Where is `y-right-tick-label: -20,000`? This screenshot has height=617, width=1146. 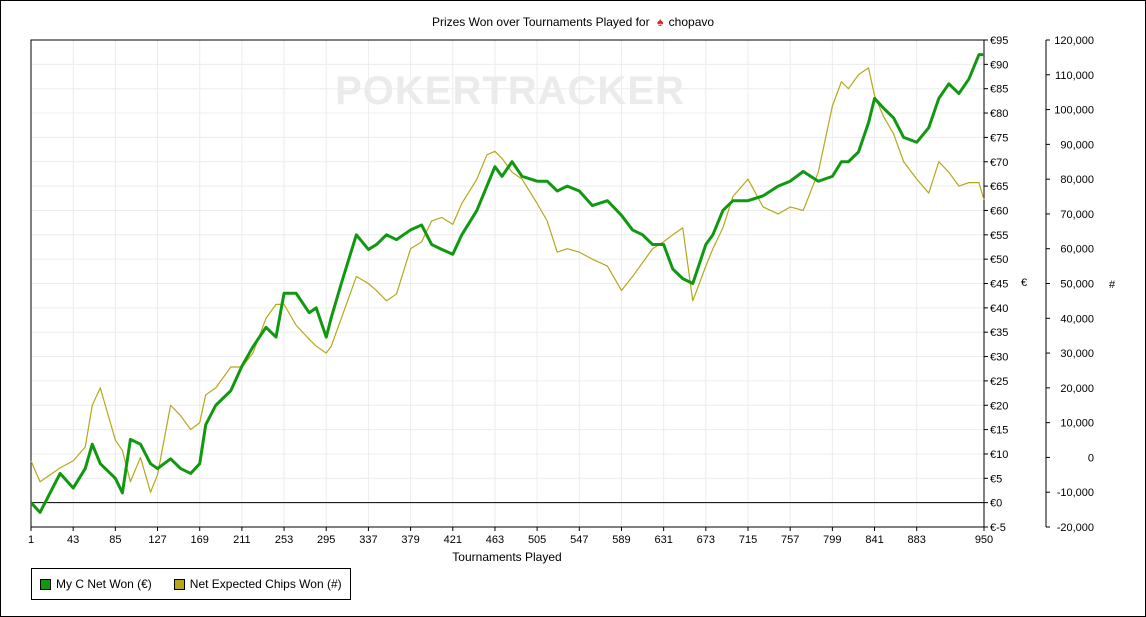 y-right-tick-label: -20,000 is located at coordinates (1075, 528).